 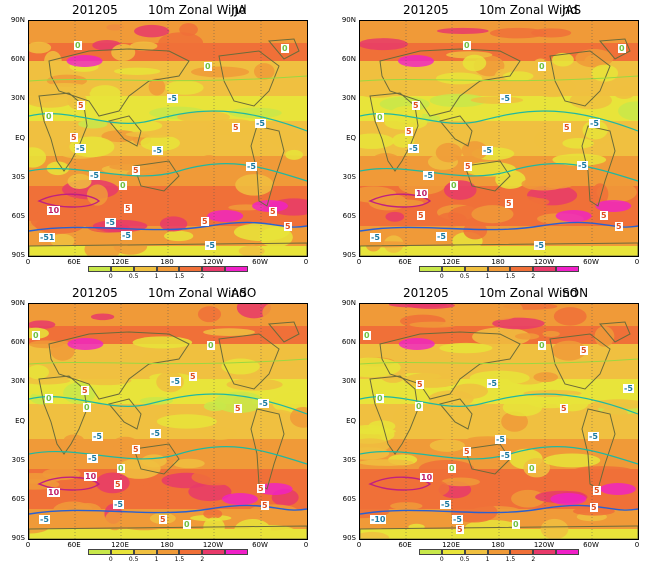 What do you see at coordinates (572, 10) in the screenshot?
I see `panel-title-season: JAS` at bounding box center [572, 10].